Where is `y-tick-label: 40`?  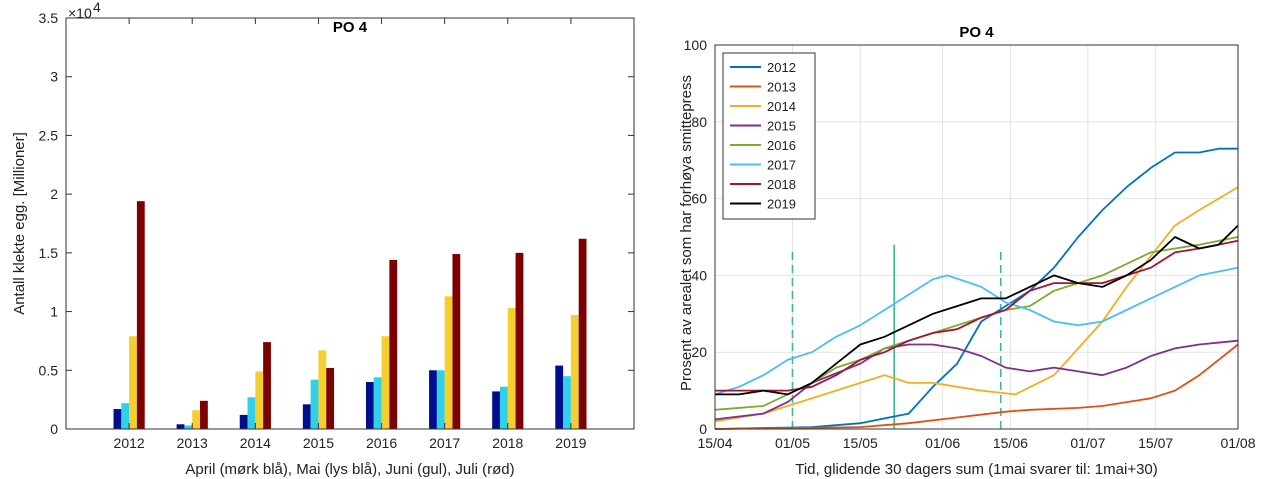 y-tick-label: 40 is located at coordinates (699, 275).